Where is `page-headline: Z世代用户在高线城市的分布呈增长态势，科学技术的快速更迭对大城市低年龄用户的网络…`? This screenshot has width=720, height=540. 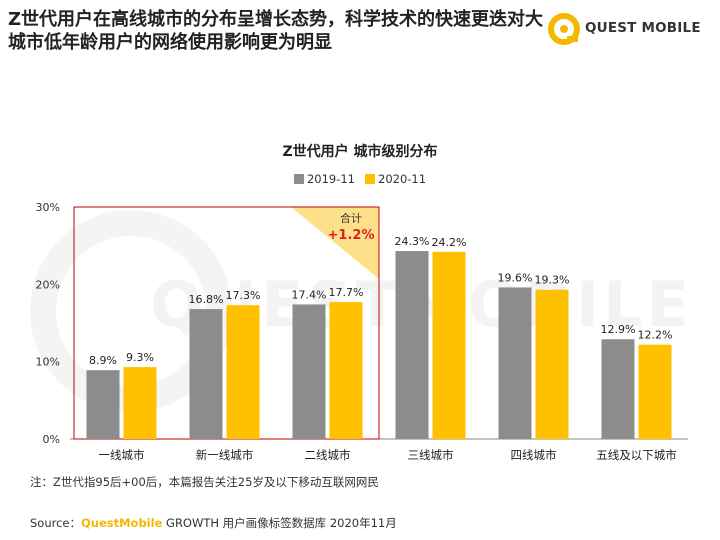
page-headline: Z世代用户在高线城市的分布呈增长态势，科学技术的快速更迭对大城市低年龄用户的网络… is located at coordinates (276, 31).